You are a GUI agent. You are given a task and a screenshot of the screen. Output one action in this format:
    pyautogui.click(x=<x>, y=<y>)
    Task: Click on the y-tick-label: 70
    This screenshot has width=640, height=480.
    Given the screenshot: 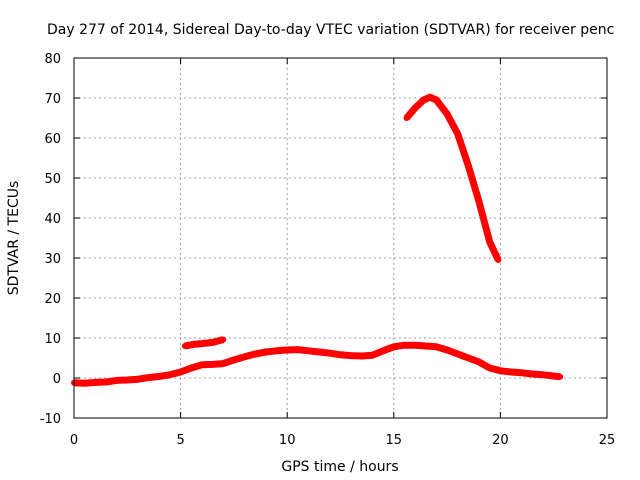 What is the action you would take?
    pyautogui.click(x=52, y=99)
    